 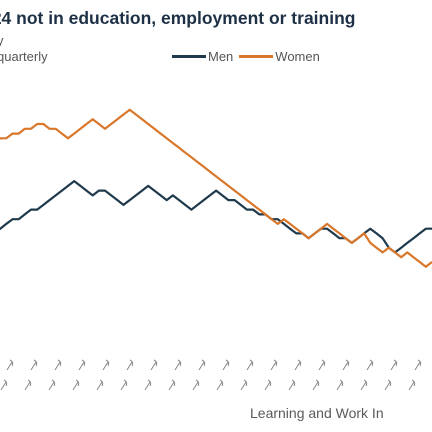 I want to click on legend-item-women: Women, so click(x=279, y=56).